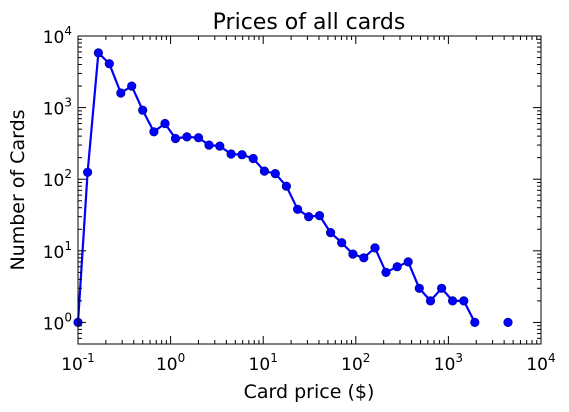  Describe the element at coordinates (57, 36) in the screenshot. I see `y-tick-label-4: 10⁴` at that location.